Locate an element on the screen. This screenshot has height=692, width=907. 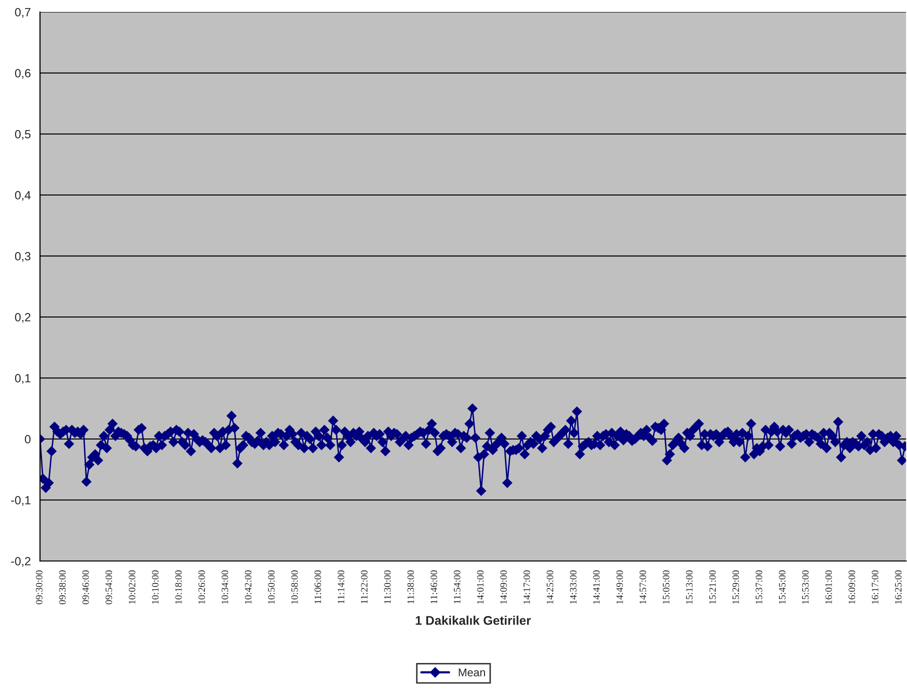
x-tick-label: 15:05:00 is located at coordinates (666, 587).